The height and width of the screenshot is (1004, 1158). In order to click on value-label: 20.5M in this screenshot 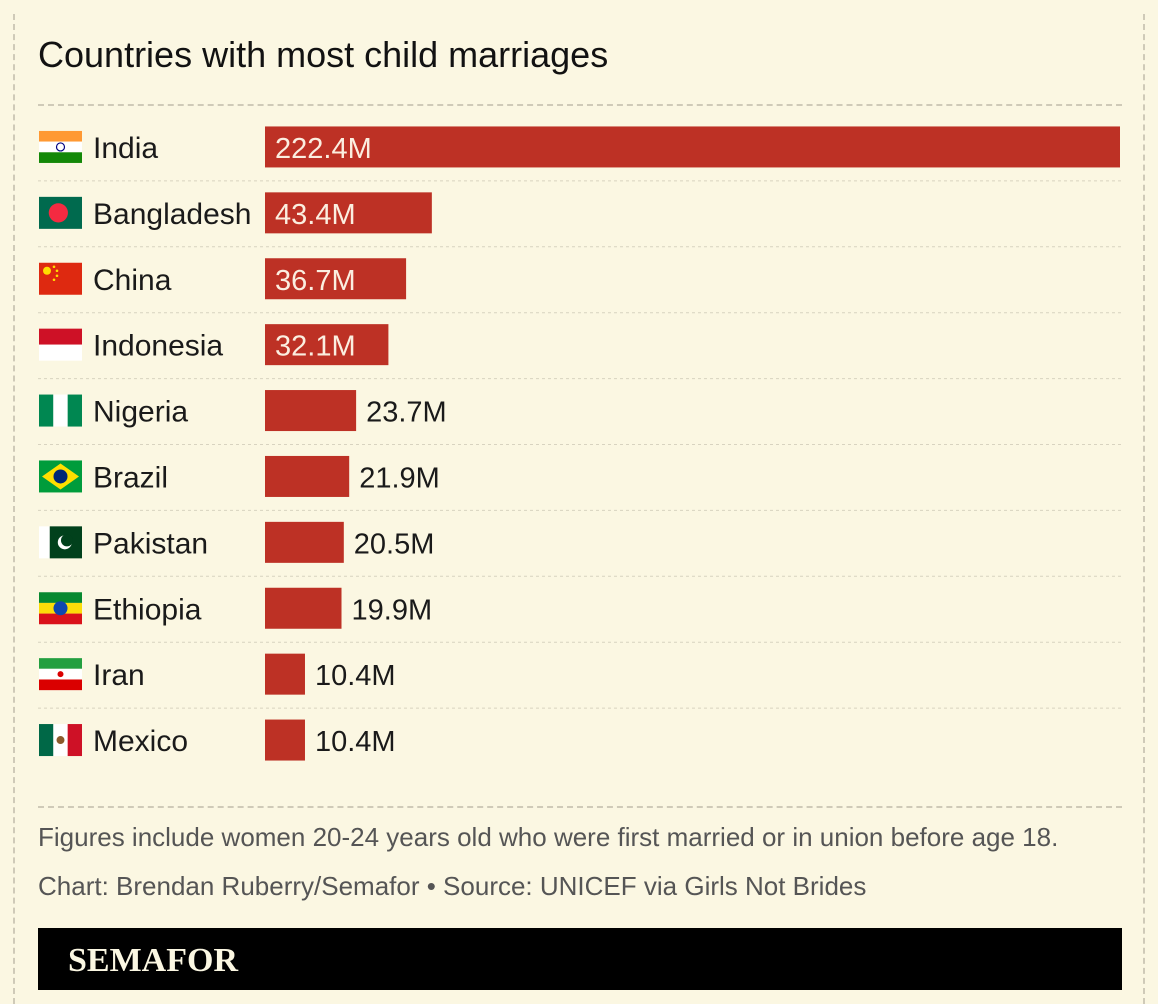, I will do `click(394, 544)`.